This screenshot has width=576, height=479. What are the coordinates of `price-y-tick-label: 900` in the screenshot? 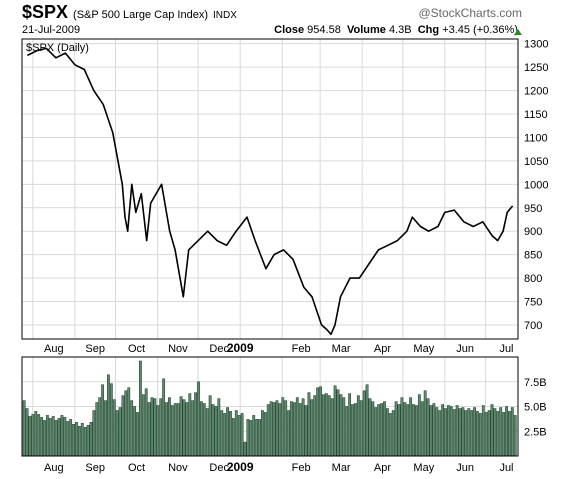 It's located at (533, 232).